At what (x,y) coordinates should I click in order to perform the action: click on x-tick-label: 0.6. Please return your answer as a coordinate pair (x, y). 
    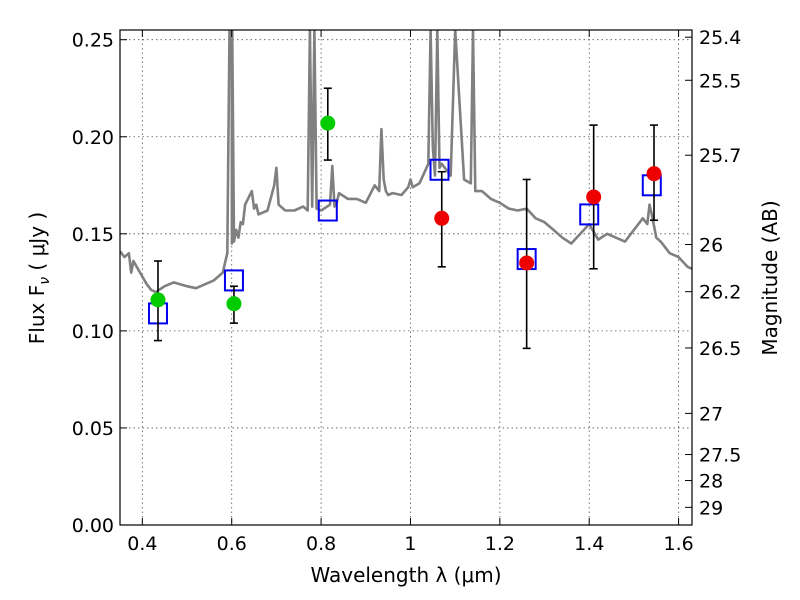
    Looking at the image, I should click on (232, 544).